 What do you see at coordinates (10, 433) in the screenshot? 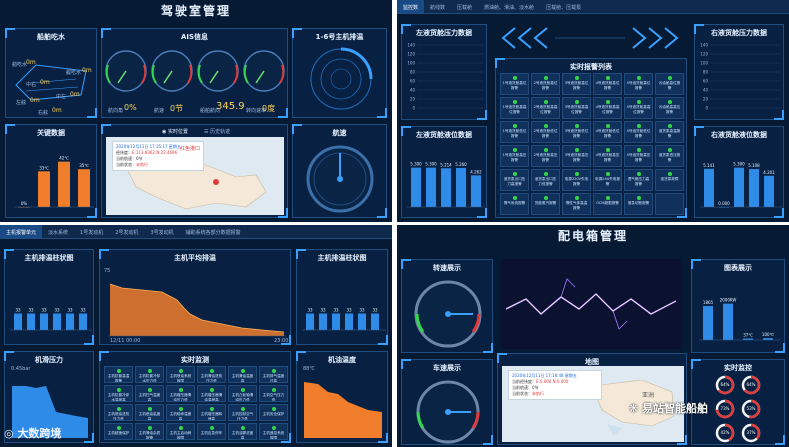
I see `watermark-logo-icon: ◎` at bounding box center [10, 433].